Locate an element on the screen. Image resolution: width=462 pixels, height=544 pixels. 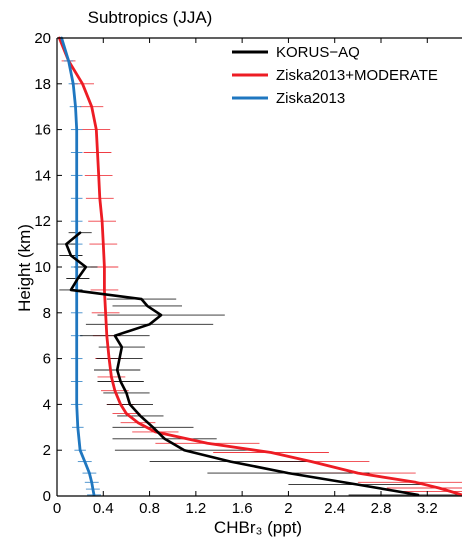
legend-label-2: Ziska2013 is located at coordinates (310, 98).